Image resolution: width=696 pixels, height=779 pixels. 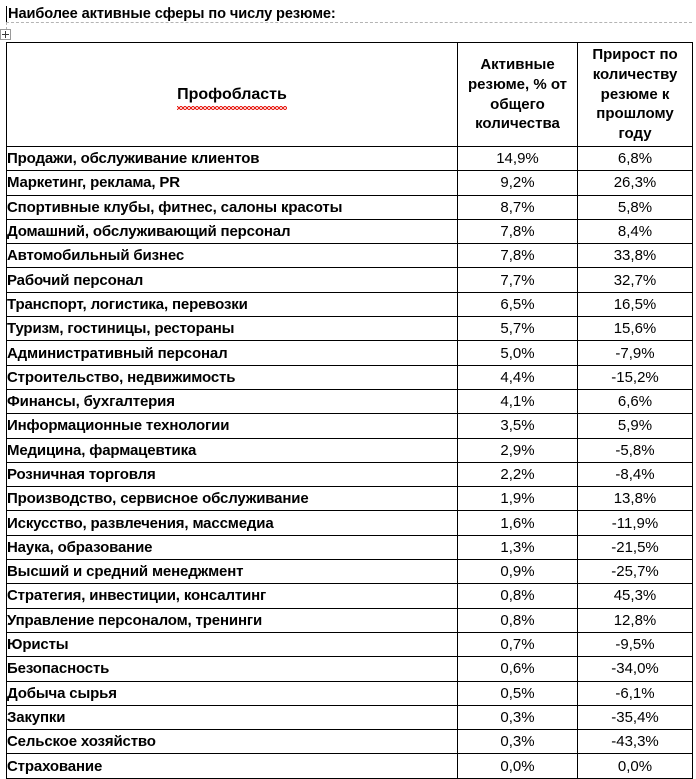 What do you see at coordinates (517, 158) in the screenshot?
I see `cell-active-pct: 14,9%` at bounding box center [517, 158].